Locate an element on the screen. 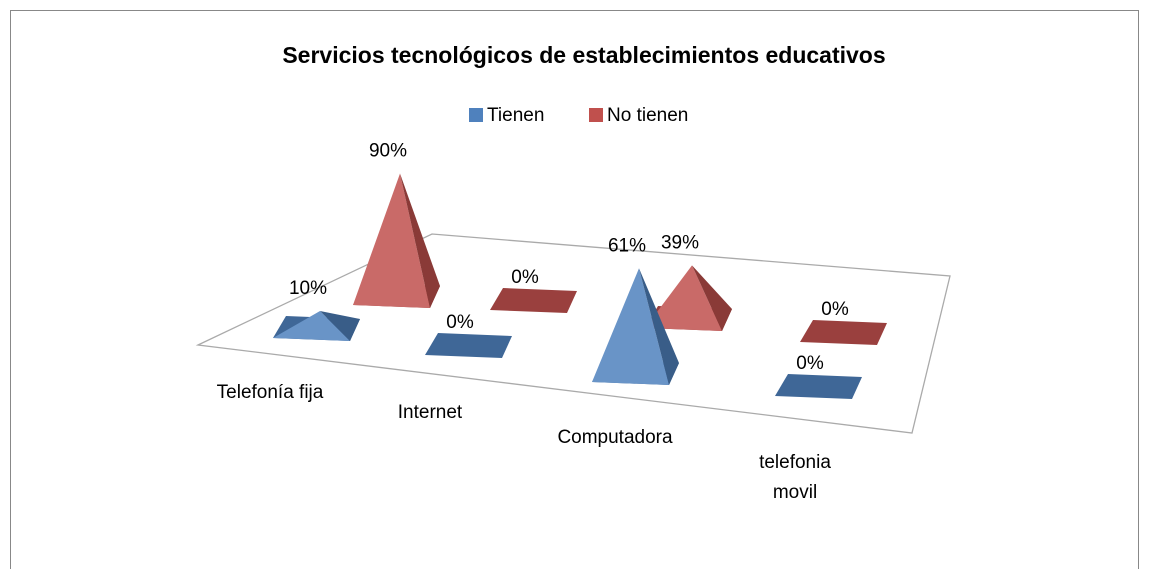 The height and width of the screenshot is (569, 1149). legend-label: No tienen is located at coordinates (647, 115).